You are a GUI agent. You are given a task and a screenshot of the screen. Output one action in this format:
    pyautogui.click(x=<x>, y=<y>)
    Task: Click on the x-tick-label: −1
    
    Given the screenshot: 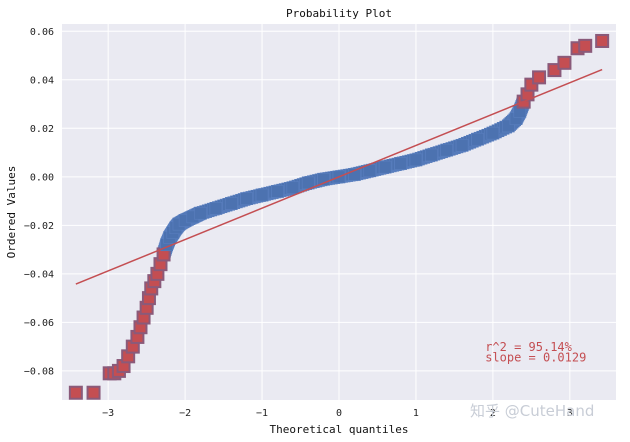 What is the action you would take?
    pyautogui.click(x=262, y=413)
    